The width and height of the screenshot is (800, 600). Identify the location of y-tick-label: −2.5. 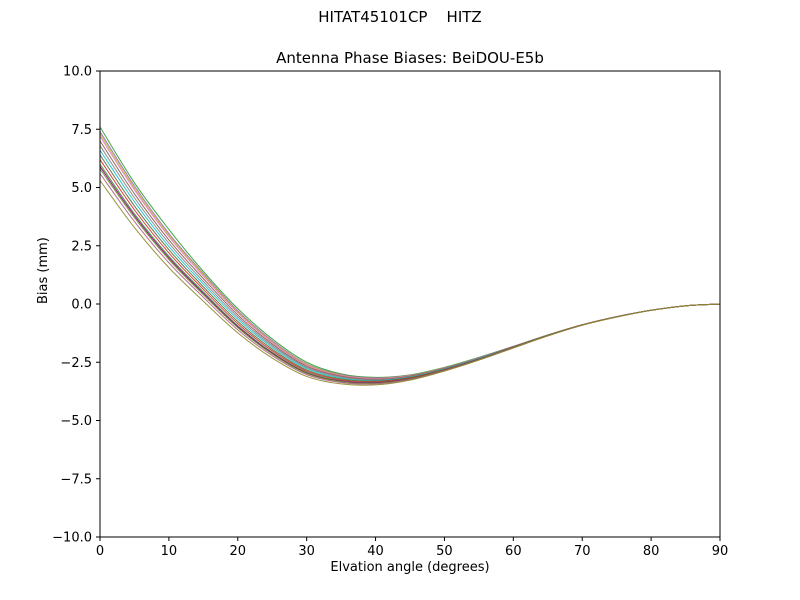
(76, 363).